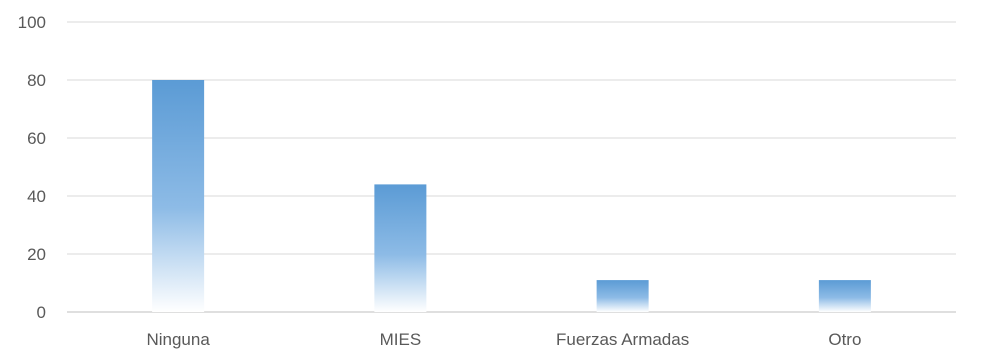  What do you see at coordinates (622, 339) in the screenshot?
I see `x-tick-label: Fuerzas Armadas` at bounding box center [622, 339].